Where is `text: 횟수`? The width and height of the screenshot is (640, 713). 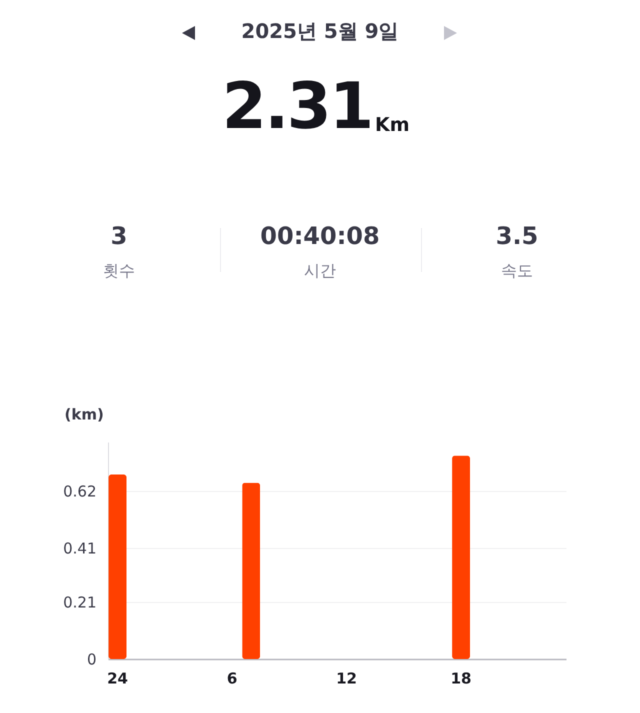
text: 횟수 is located at coordinates (119, 271).